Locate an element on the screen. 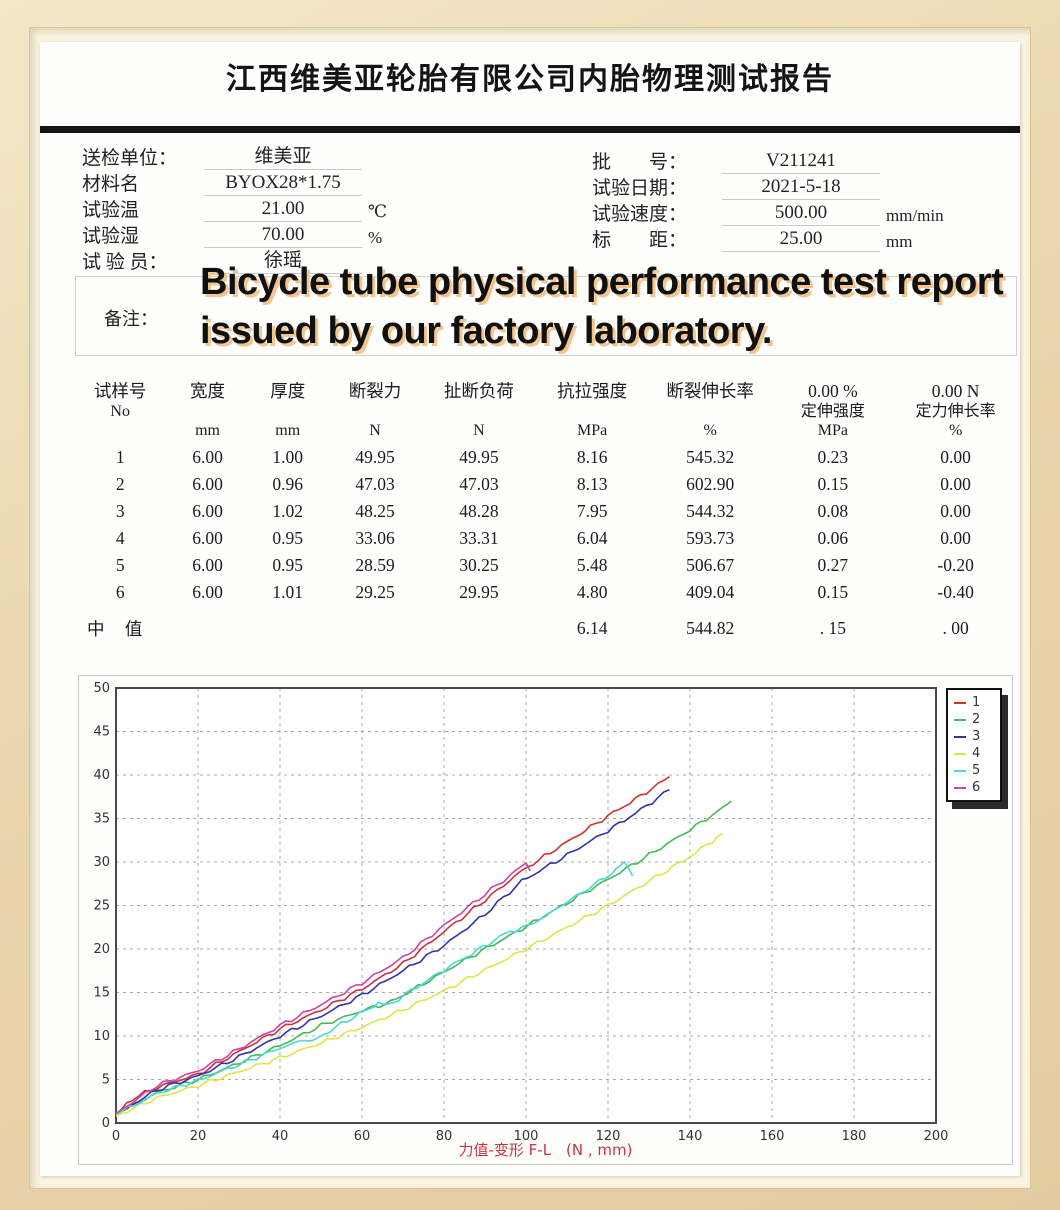 This screenshot has width=1060, height=1210. table-row: 3 6.00 1.02 48.25 48.28 7.95 544.32 0.08 0.00 is located at coordinates (545, 511).